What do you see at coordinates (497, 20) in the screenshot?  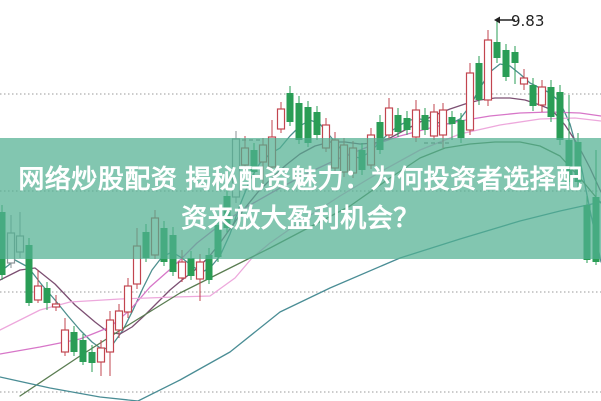 I see `price-arrow-head` at bounding box center [497, 20].